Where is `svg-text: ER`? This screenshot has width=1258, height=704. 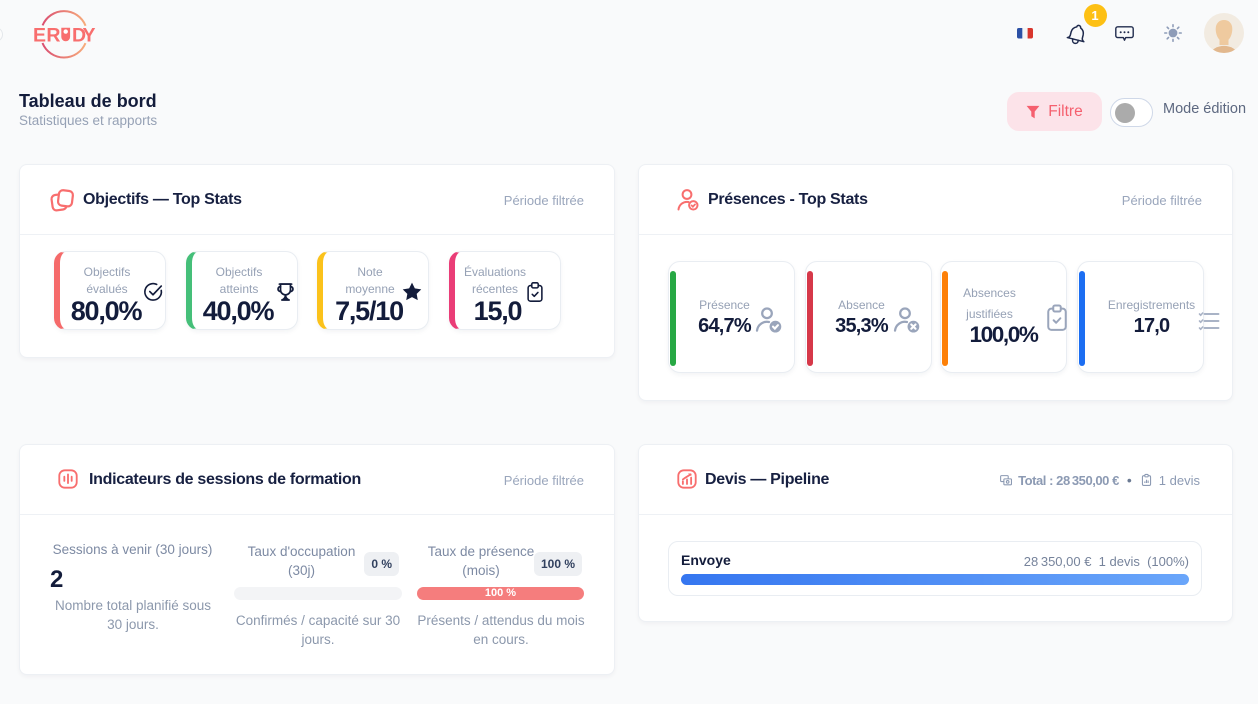
svg-text: ER is located at coordinates (47, 36).